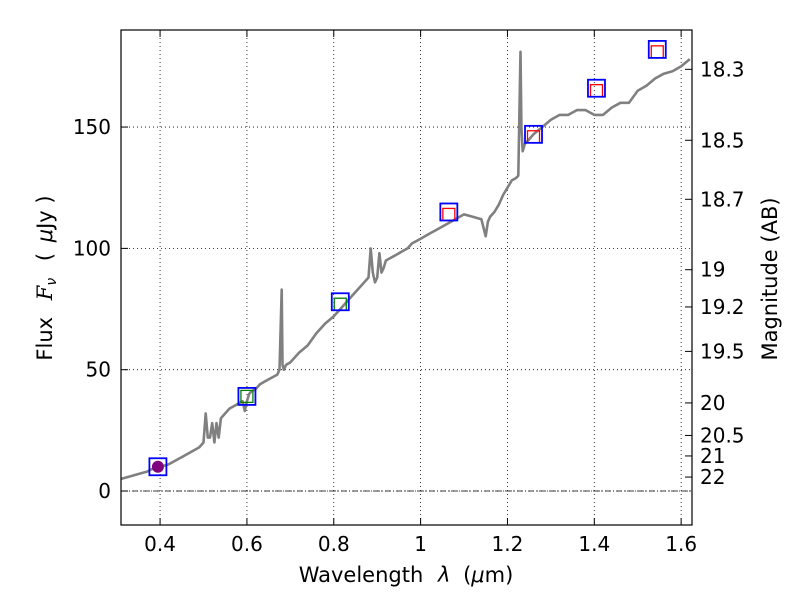 This screenshot has width=800, height=600. I want to click on x-axis-unit-mu: μ, so click(477, 575).